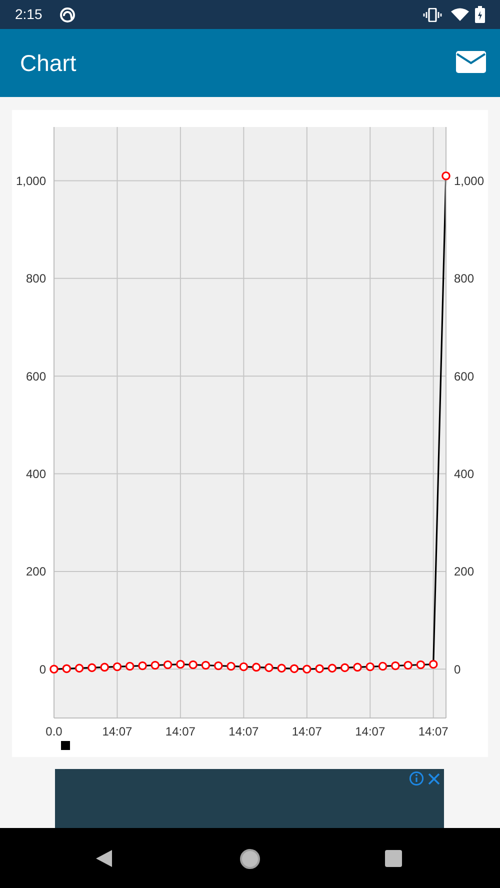 The width and height of the screenshot is (500, 888). Describe the element at coordinates (36, 474) in the screenshot. I see `y-tick-label: 400` at that location.